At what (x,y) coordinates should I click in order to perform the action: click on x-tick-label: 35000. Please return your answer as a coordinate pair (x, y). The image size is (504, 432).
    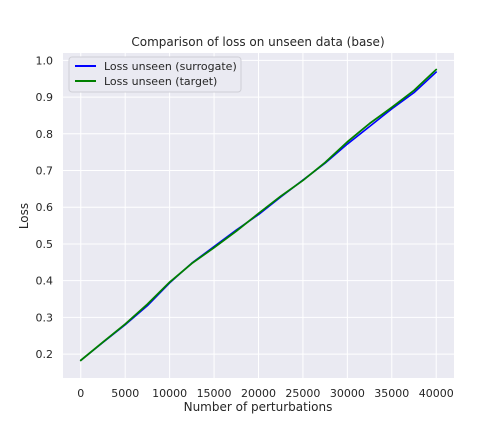
    Looking at the image, I should click on (391, 393).